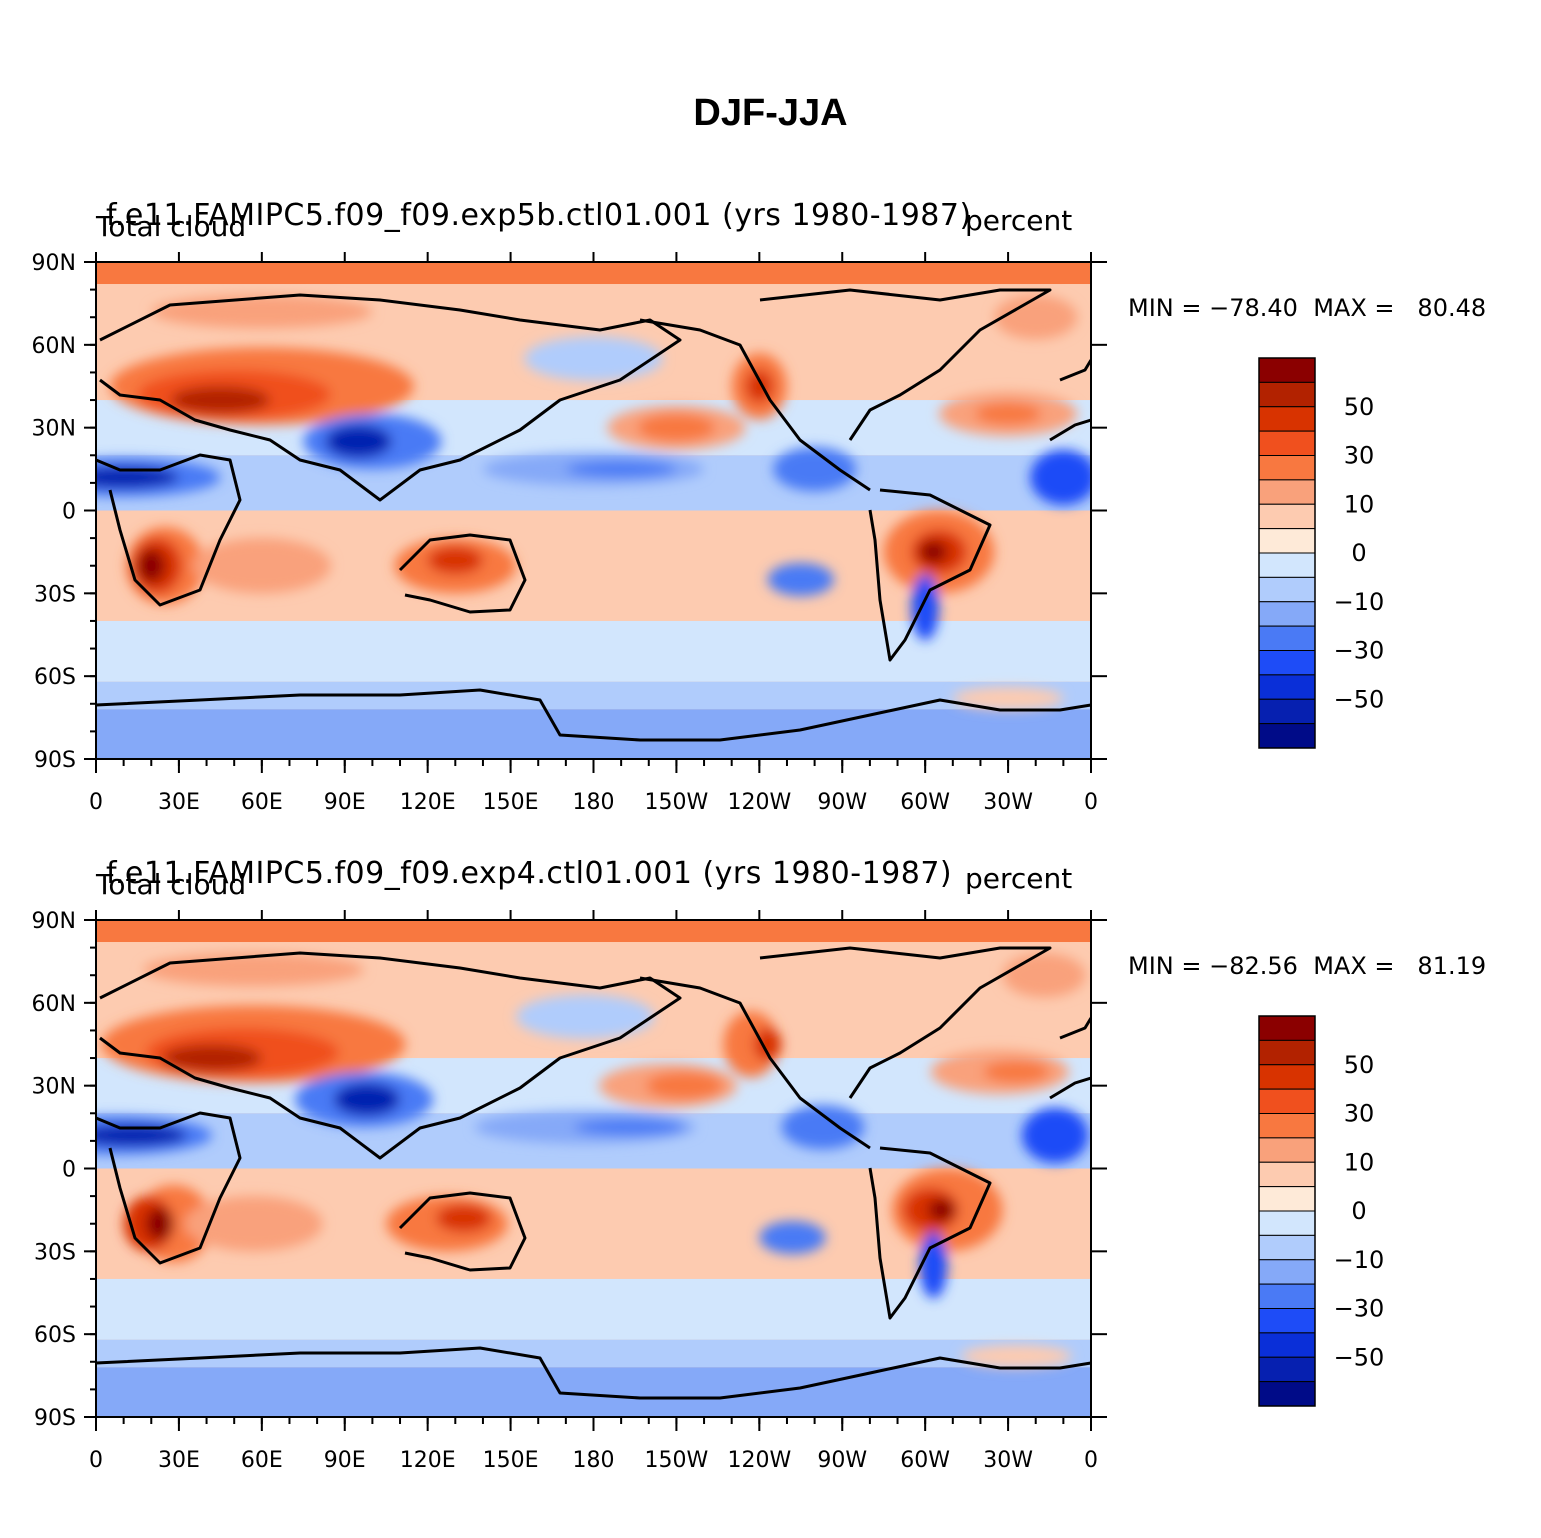  What do you see at coordinates (1359, 1260) in the screenshot?
I see `colorbar-label: −10` at bounding box center [1359, 1260].